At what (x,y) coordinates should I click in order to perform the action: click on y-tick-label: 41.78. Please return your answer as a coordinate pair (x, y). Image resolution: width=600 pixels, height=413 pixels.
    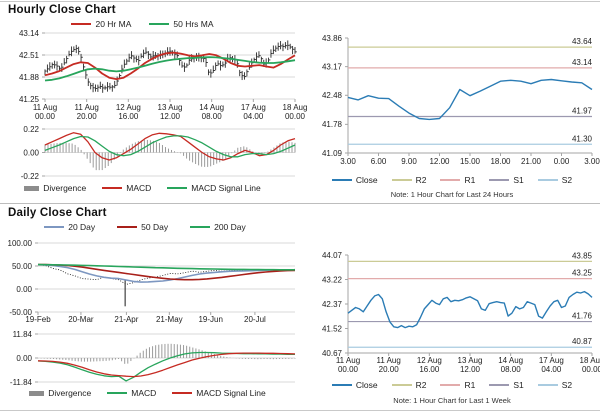
    Looking at the image, I should click on (332, 124).